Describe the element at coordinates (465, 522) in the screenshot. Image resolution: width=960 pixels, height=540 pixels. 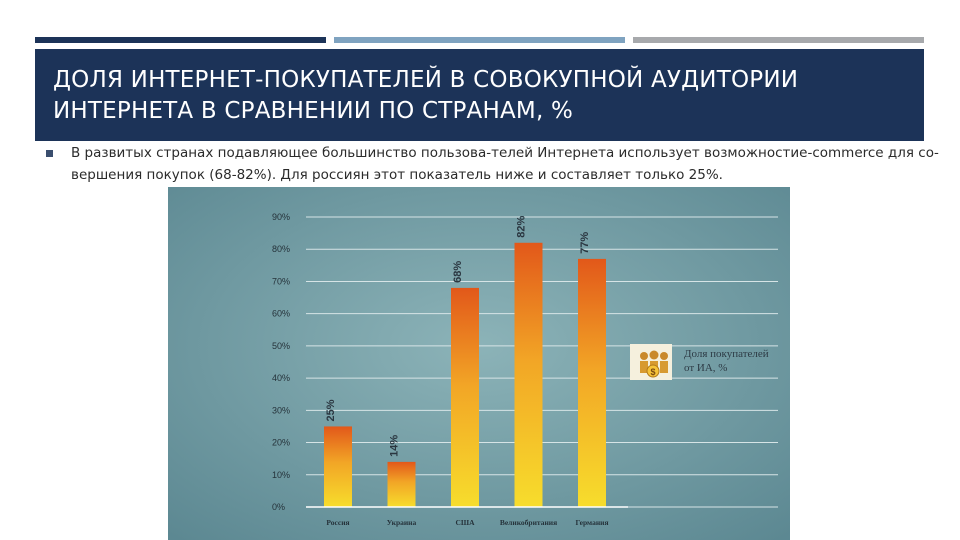
I see `x-category-label: США` at that location.